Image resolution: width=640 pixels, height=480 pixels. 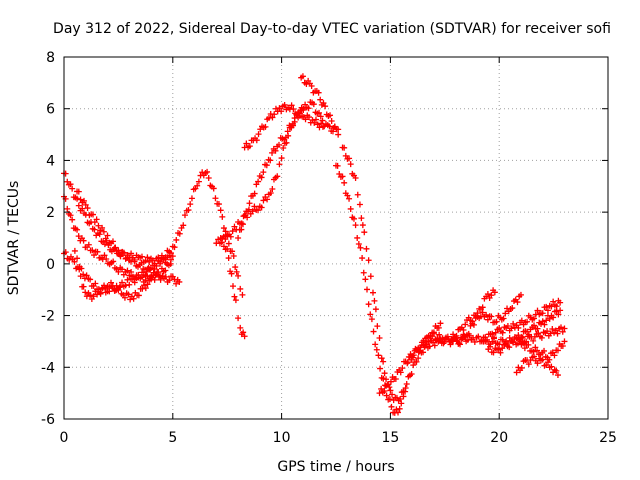 I want to click on series-sat-p, so click(x=521, y=321).